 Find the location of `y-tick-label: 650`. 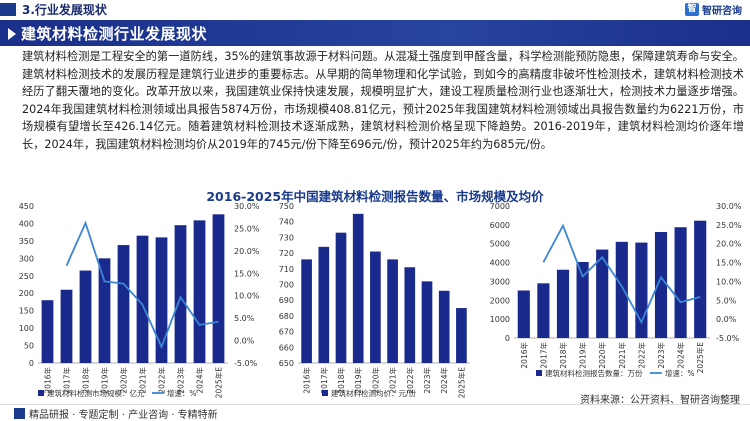

y-tick-label: 650 is located at coordinates (286, 363).